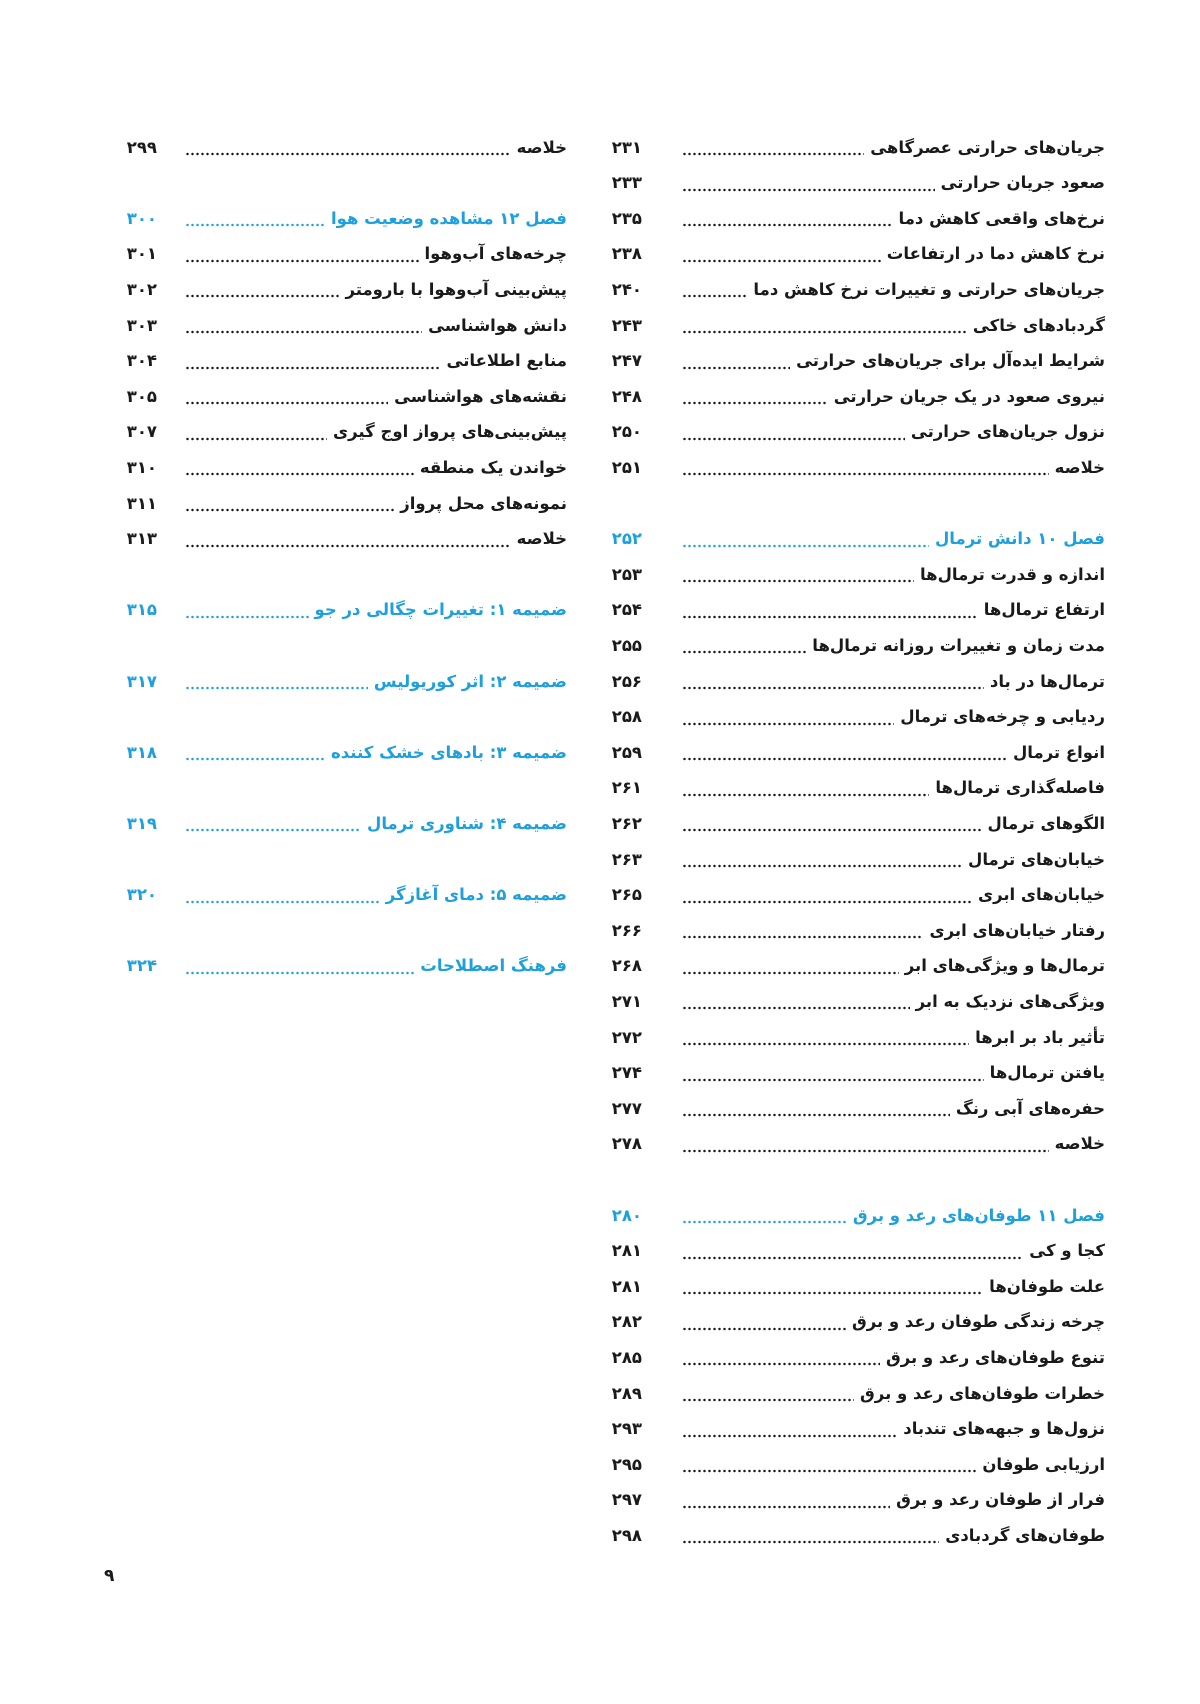  I want to click on toc-entry: تأثیر باد بر ابرها ۲۷۲, so click(852, 1037).